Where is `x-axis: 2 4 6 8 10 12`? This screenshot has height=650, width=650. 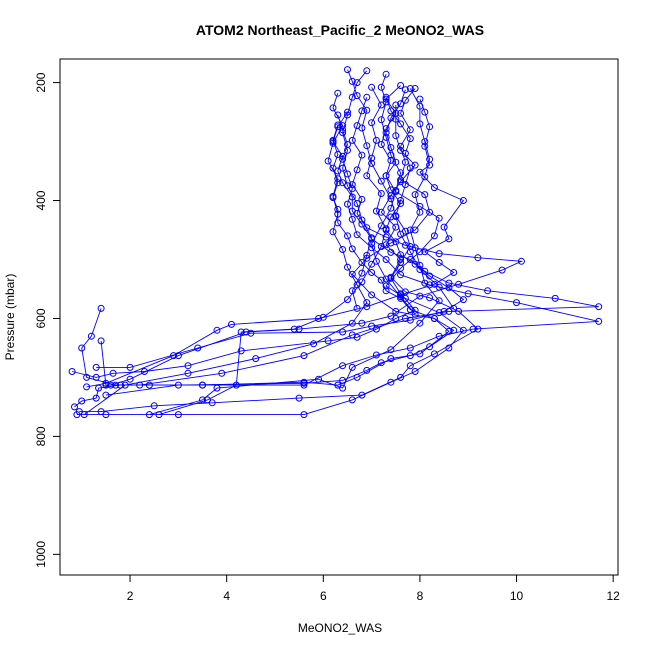
x-axis: 2 4 6 8 10 12 is located at coordinates (373, 589).